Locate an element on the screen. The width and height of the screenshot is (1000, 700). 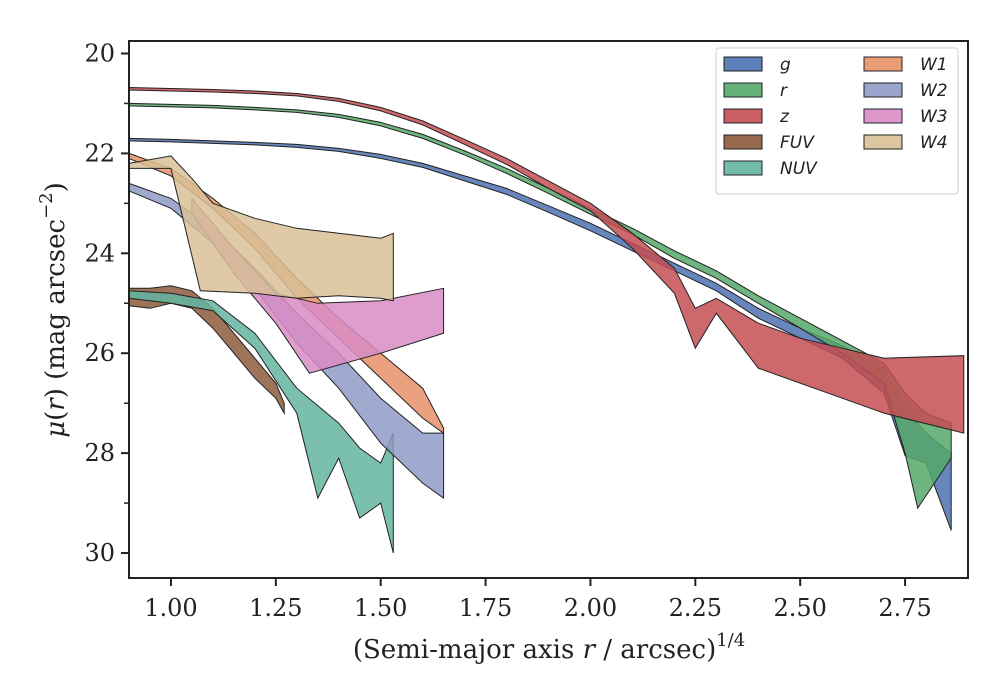
y-tick-label: 28 is located at coordinates (99, 453).